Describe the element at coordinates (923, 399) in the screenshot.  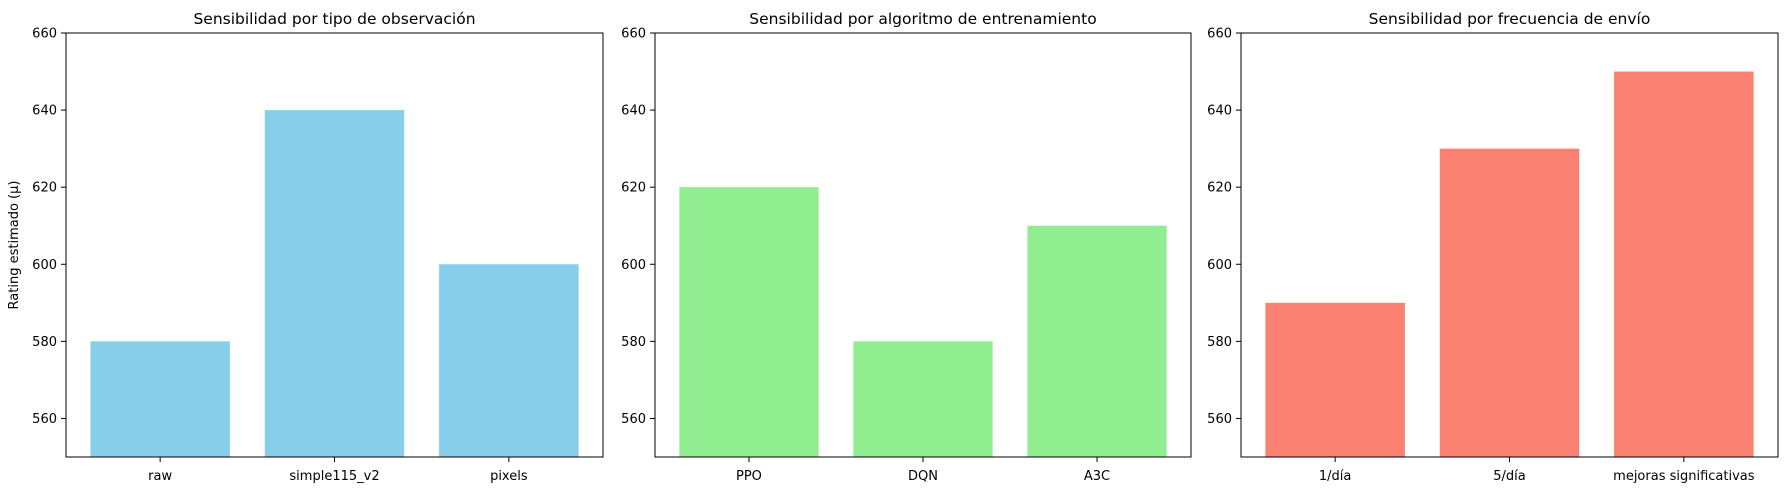
I see `bar-dqn` at that location.